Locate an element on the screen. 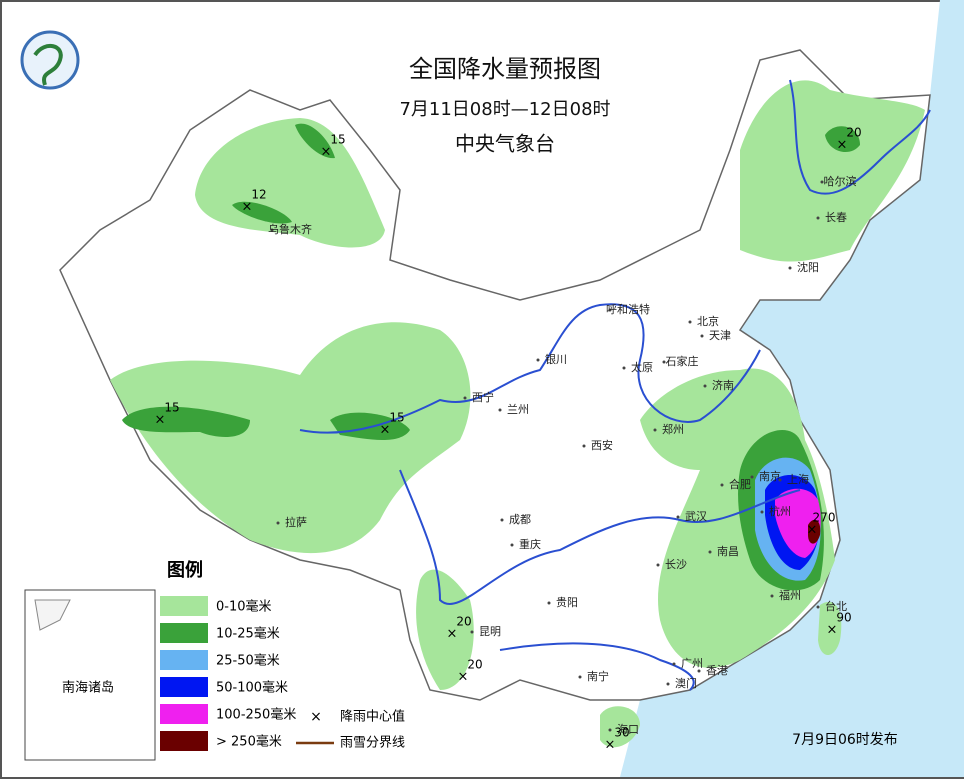  legend-symbol-label: 降雨中心值 is located at coordinates (372, 717).